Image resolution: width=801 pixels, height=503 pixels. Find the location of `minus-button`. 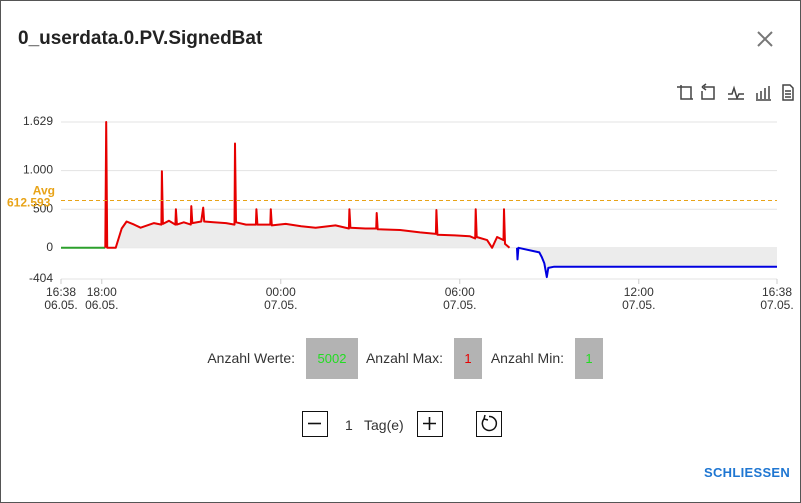

minus-button is located at coordinates (315, 424).